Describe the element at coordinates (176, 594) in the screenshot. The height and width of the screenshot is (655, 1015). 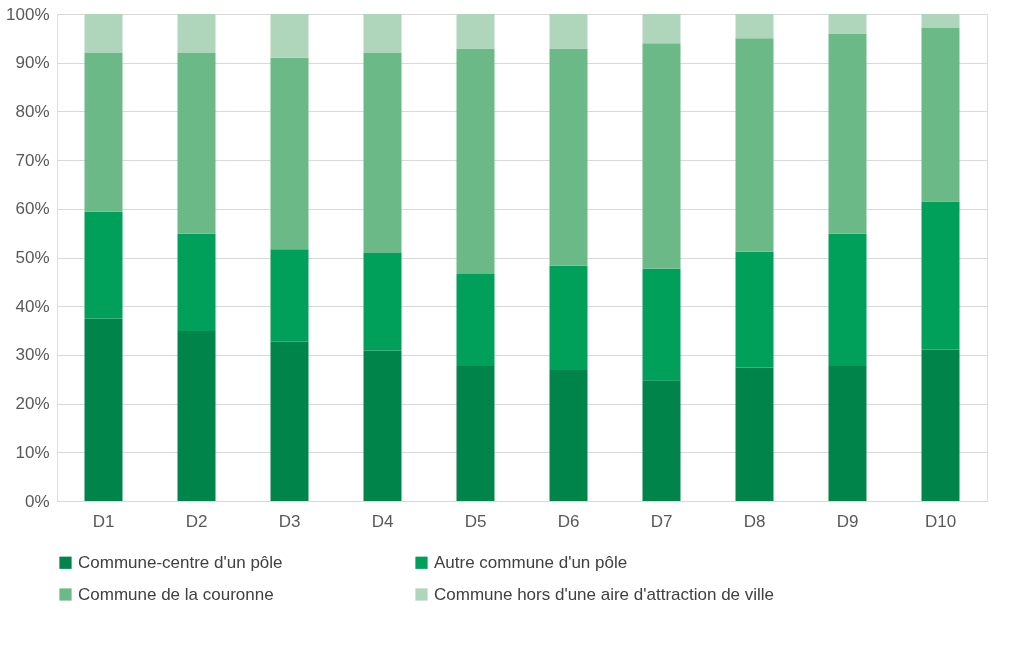
I see `legend-label: Commune de la couronne` at that location.